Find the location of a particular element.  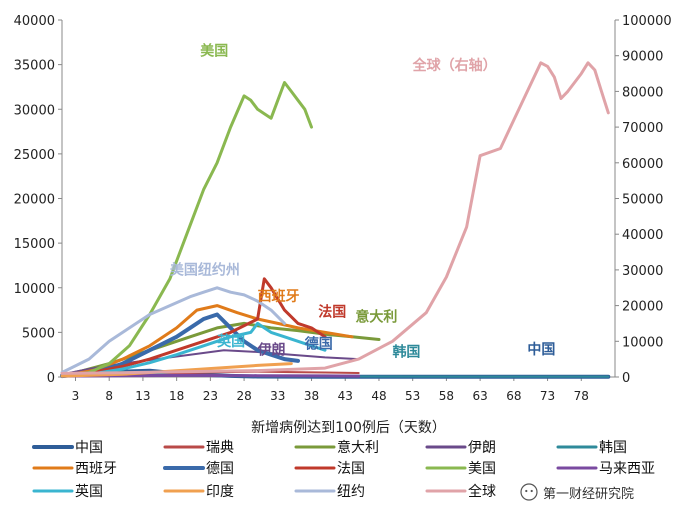

legend-label: 马来西亚 is located at coordinates (627, 469).